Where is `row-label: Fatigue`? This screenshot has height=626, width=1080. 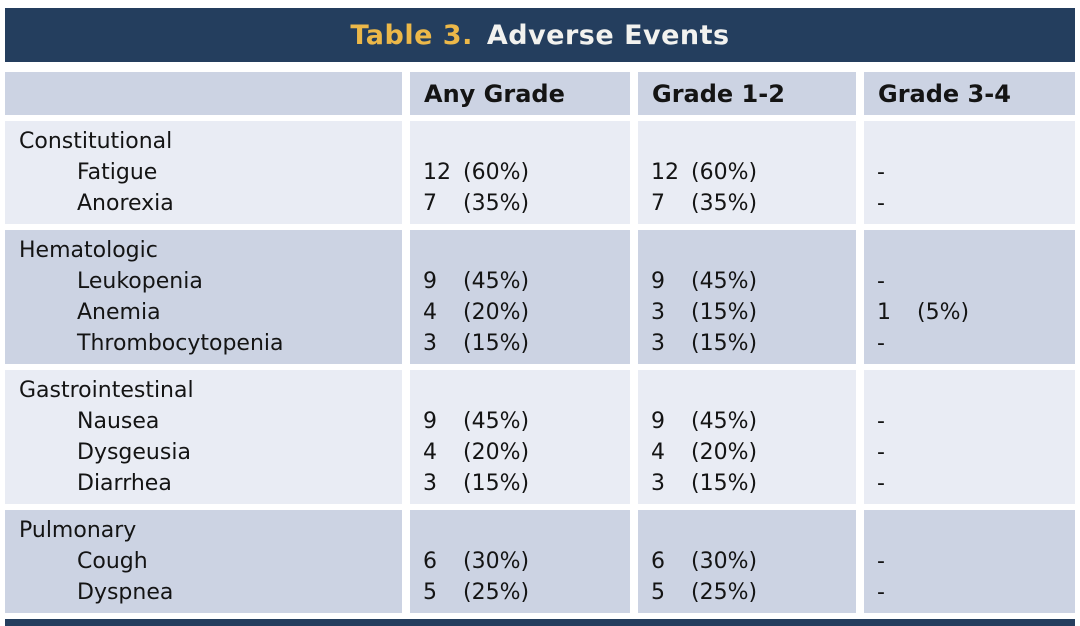
row-label: Fatigue is located at coordinates (117, 172).